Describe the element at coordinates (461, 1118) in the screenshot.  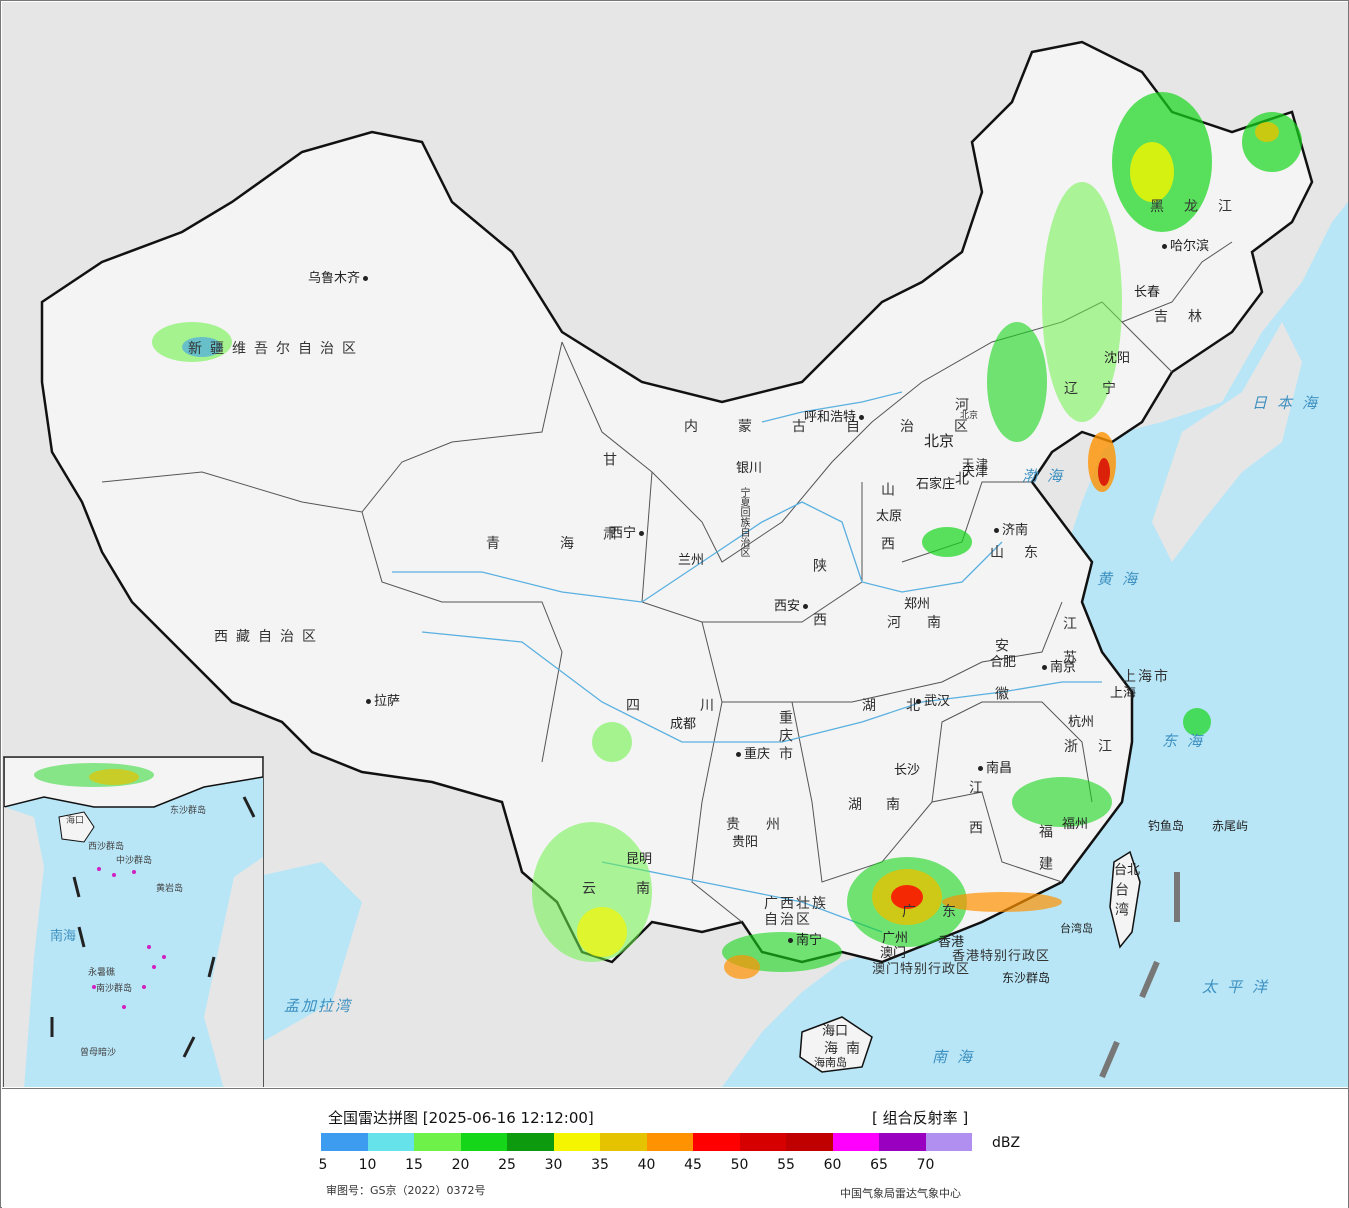
I see `legend-title: 全国雷达拼图 [2025-06-16 12:12:00]` at that location.